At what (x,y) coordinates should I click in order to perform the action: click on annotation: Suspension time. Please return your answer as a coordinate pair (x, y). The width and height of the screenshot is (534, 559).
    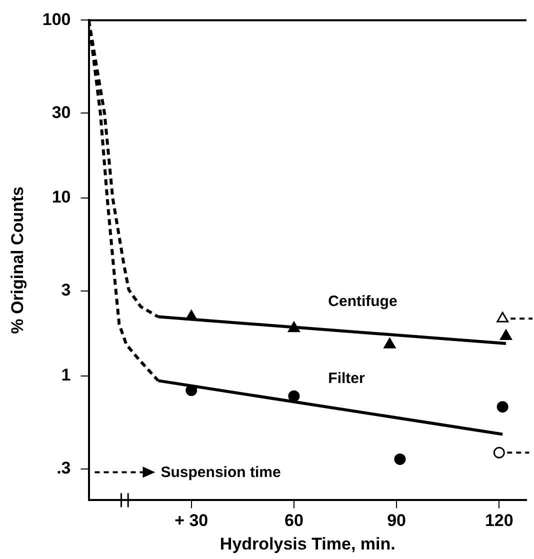
    Looking at the image, I should click on (220, 473).